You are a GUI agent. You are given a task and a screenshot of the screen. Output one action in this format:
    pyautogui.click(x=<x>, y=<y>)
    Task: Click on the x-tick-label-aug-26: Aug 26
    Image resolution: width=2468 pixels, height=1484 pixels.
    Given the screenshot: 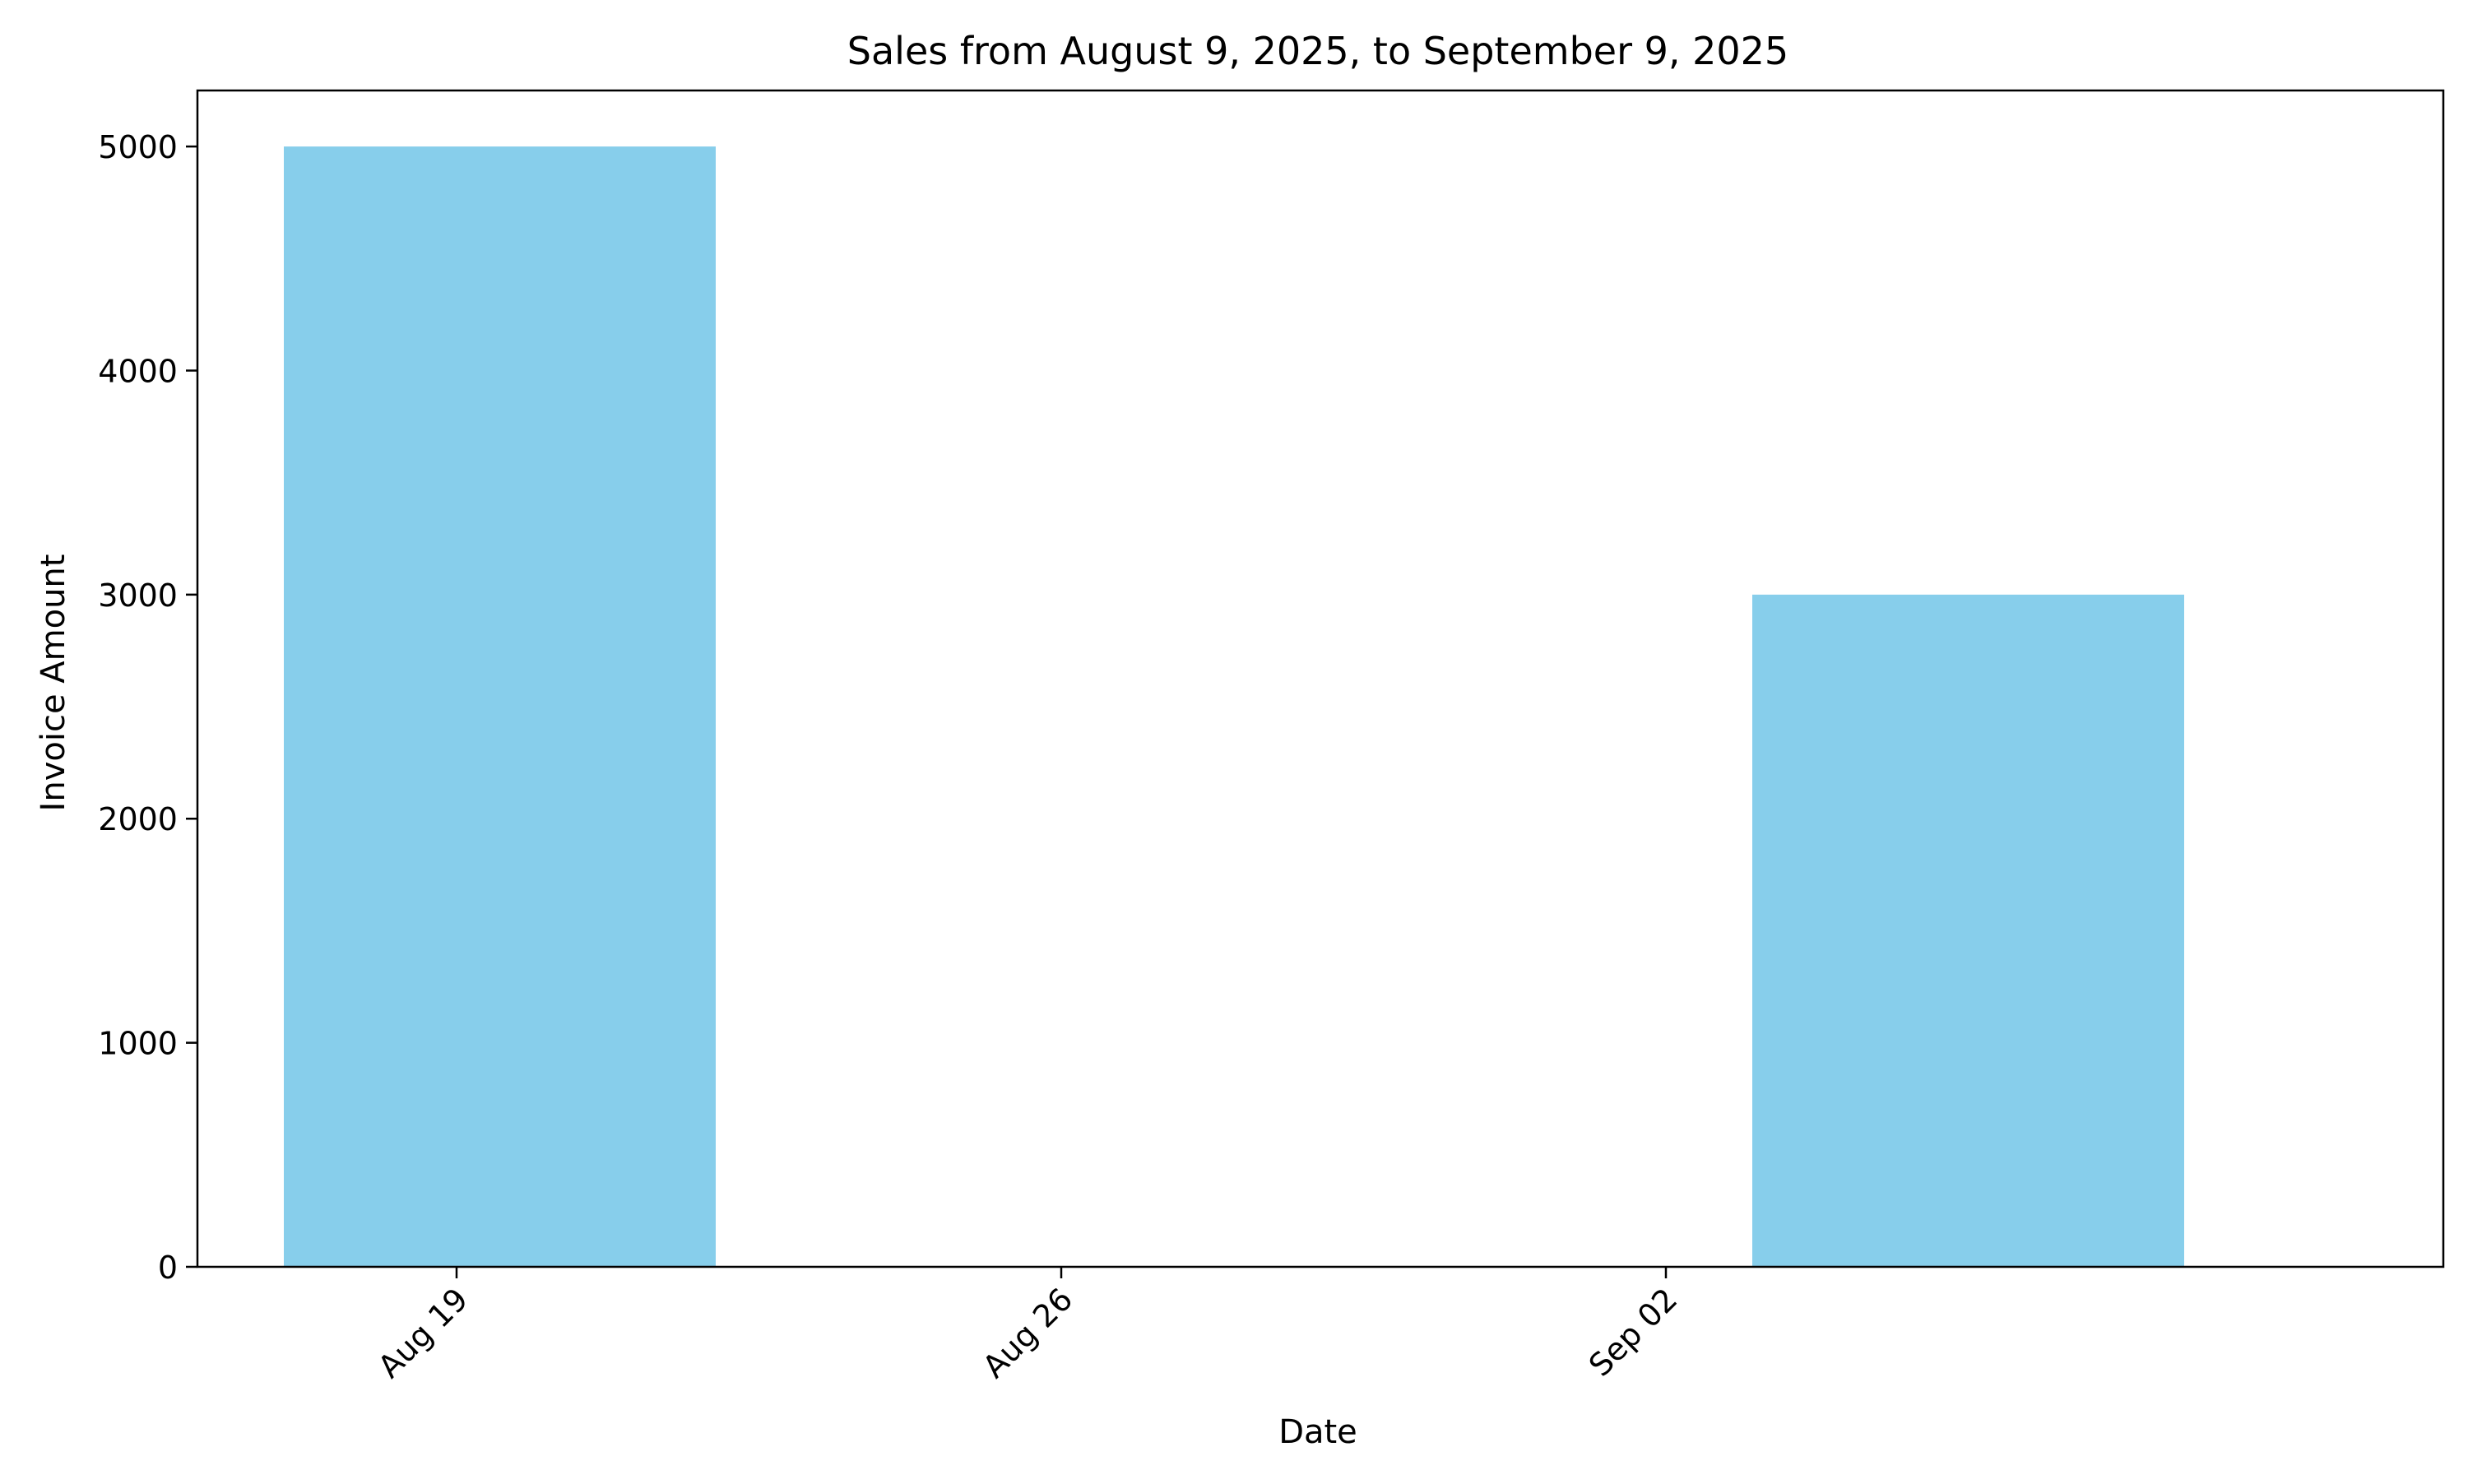 What is the action you would take?
    pyautogui.click(x=1027, y=1332)
    